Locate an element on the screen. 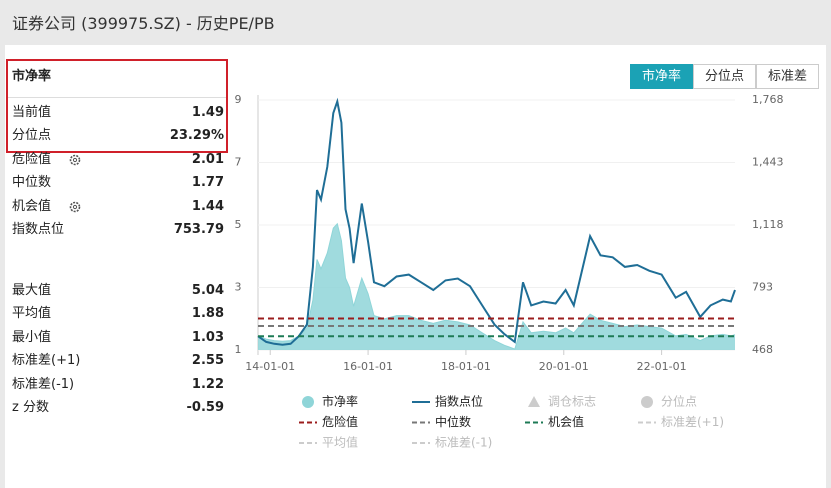 The width and height of the screenshot is (831, 488). y2-tick-label: 468 is located at coordinates (762, 349).